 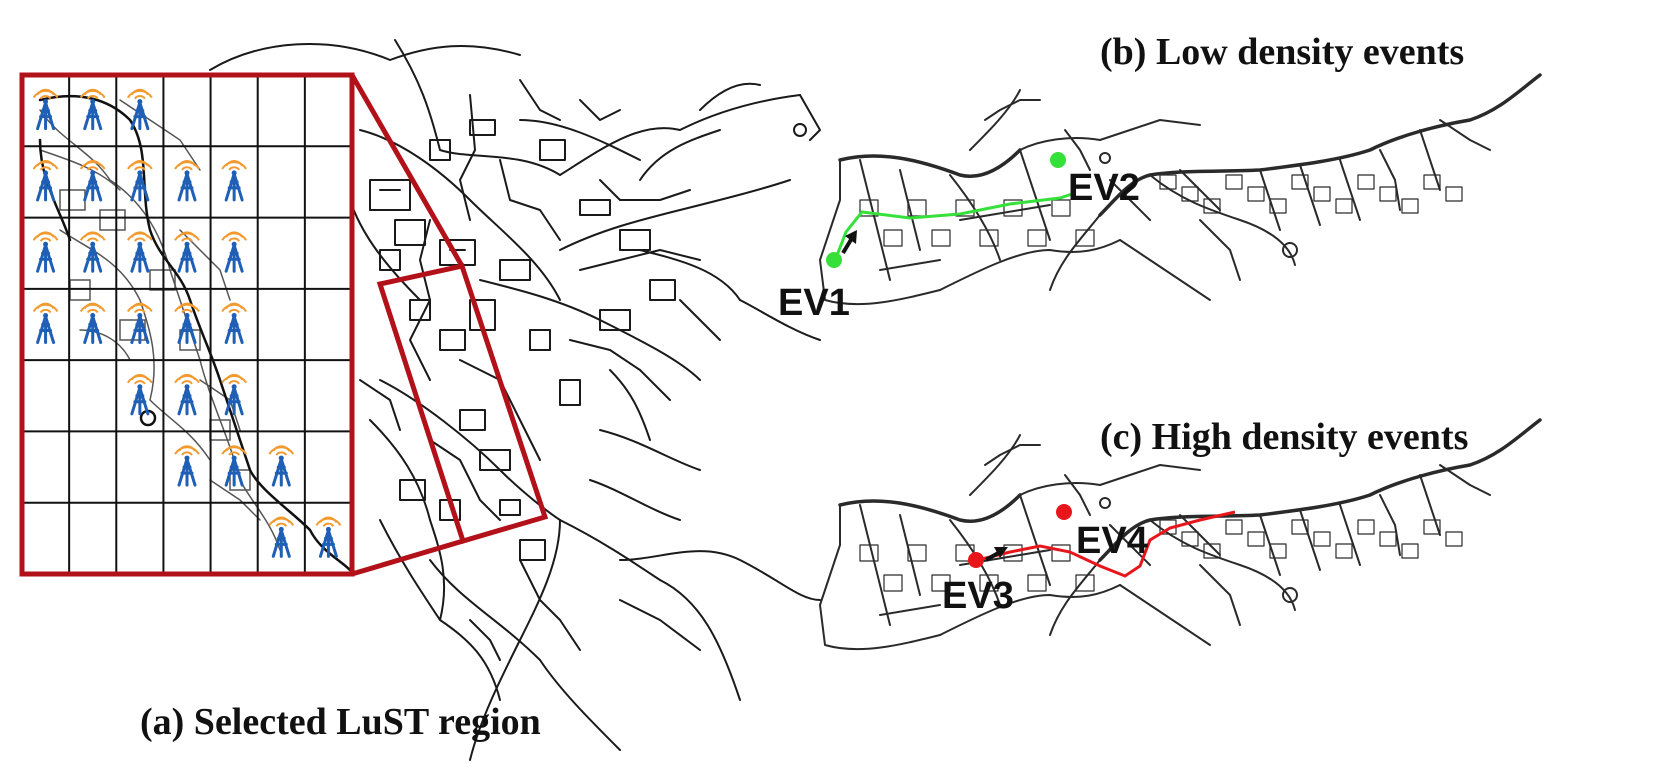 I want to click on ev4-marker, so click(x=1064, y=512).